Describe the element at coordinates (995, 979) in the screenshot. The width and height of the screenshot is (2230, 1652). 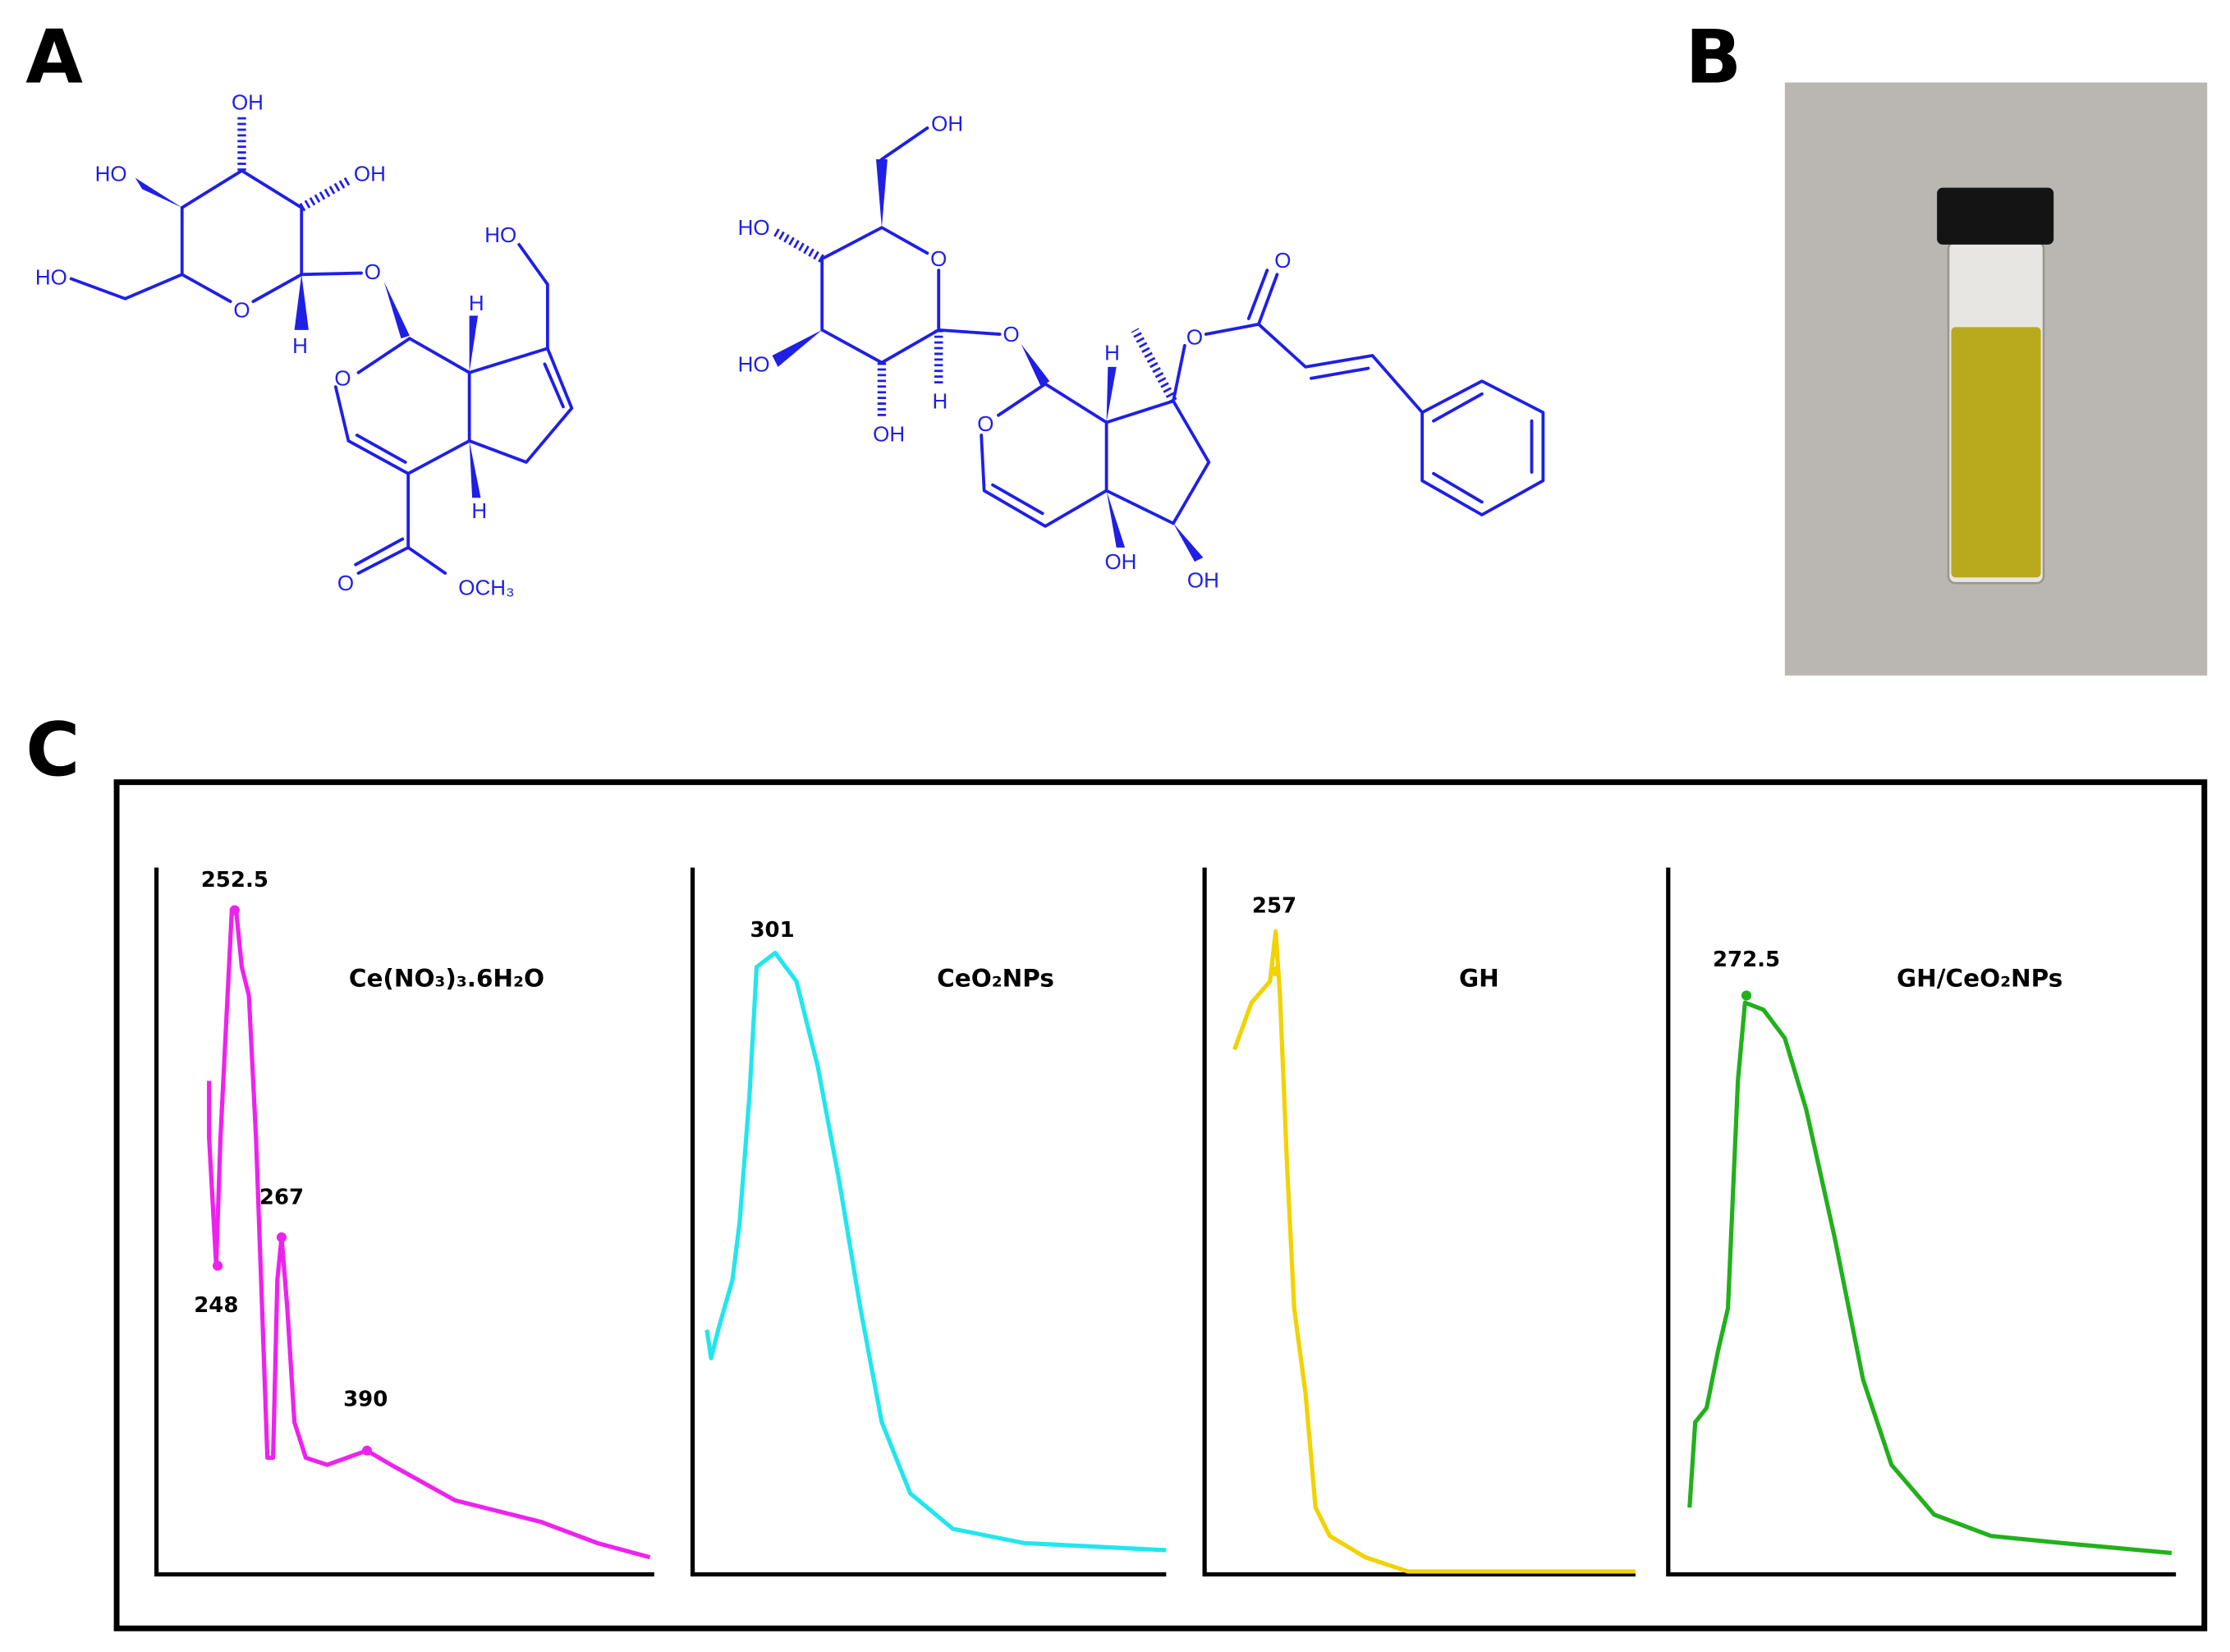
I see `spectrum-name: CeO₂NPs` at that location.